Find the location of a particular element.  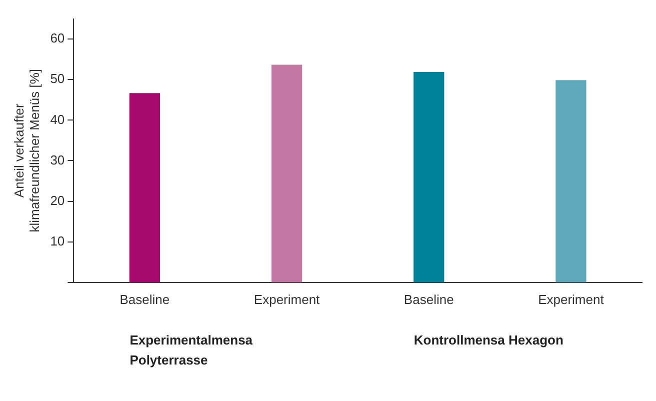

y-tick-label: 40 is located at coordinates (57, 119).